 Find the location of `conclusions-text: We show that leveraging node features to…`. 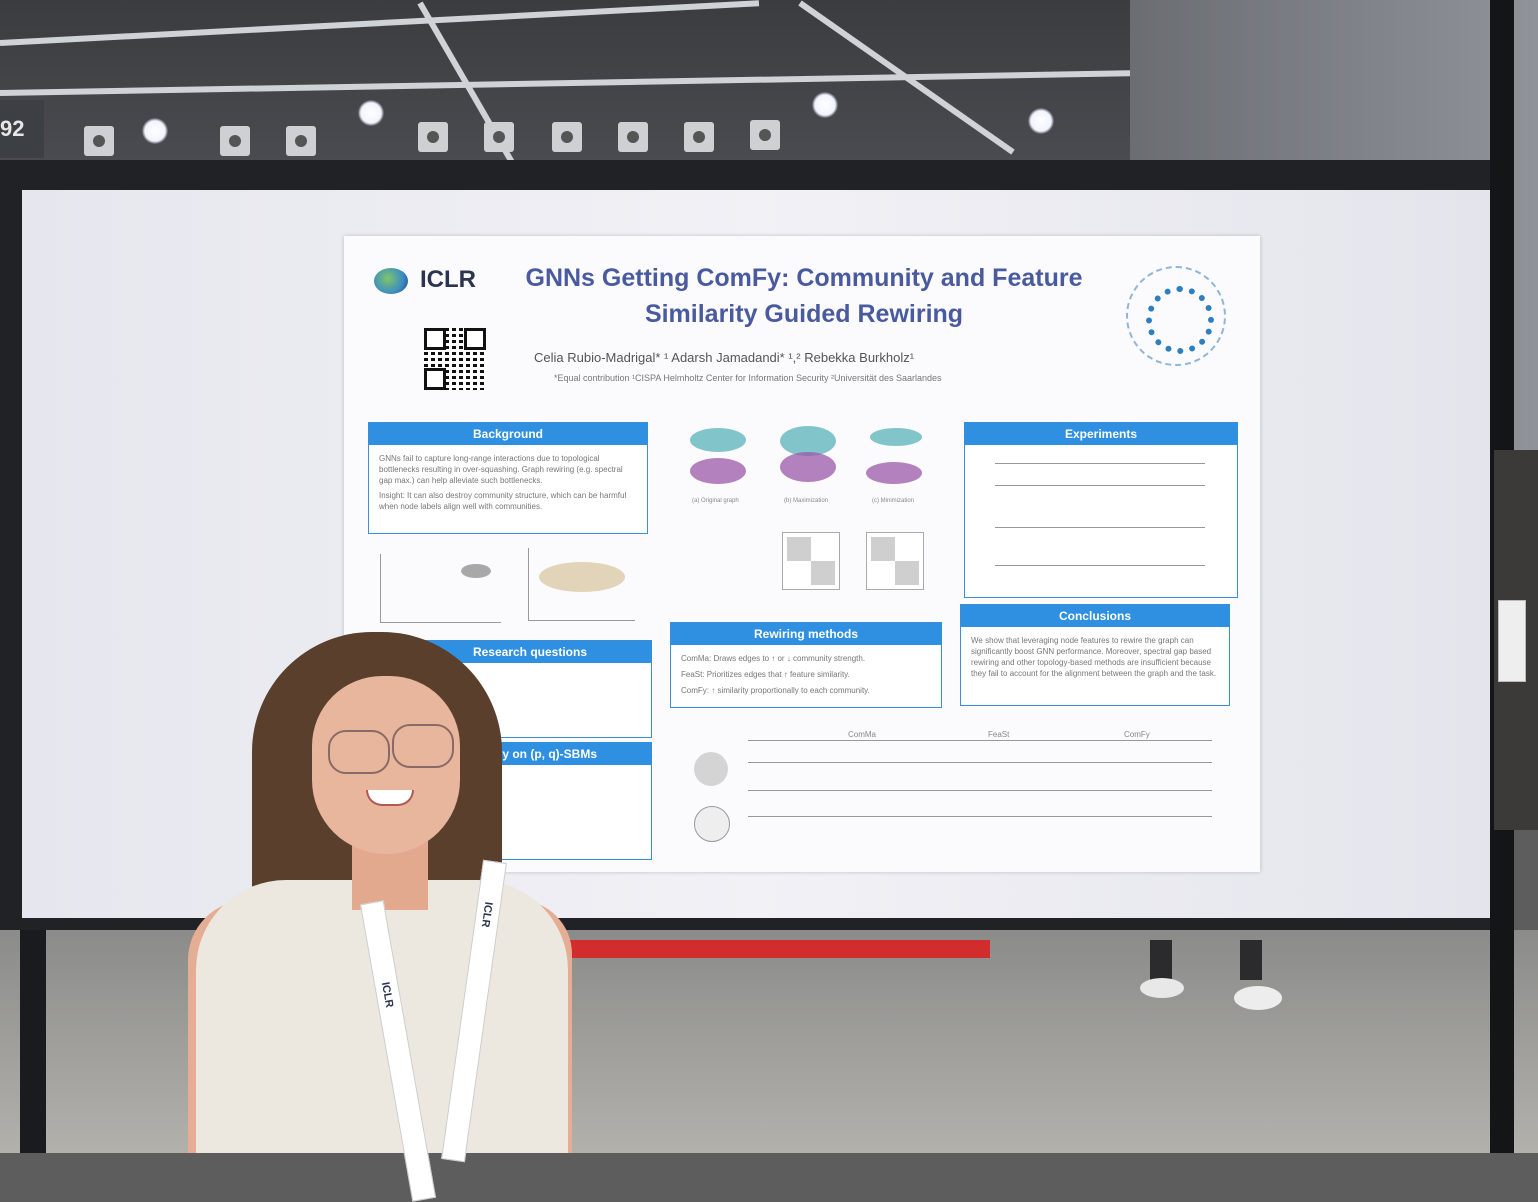

conclusions-text: We show that leveraging node features to… is located at coordinates (1094, 657).